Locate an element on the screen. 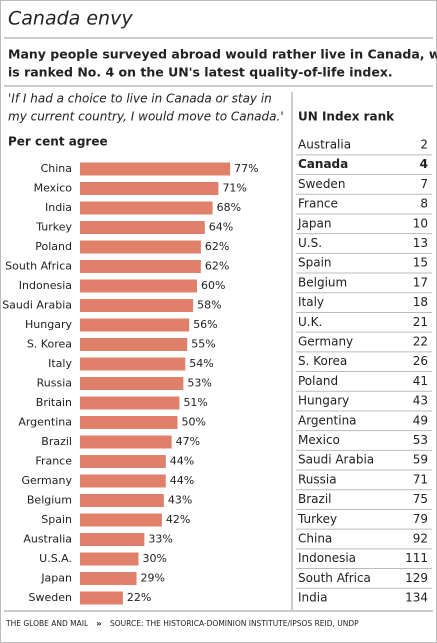  value-label: 47% is located at coordinates (188, 441).